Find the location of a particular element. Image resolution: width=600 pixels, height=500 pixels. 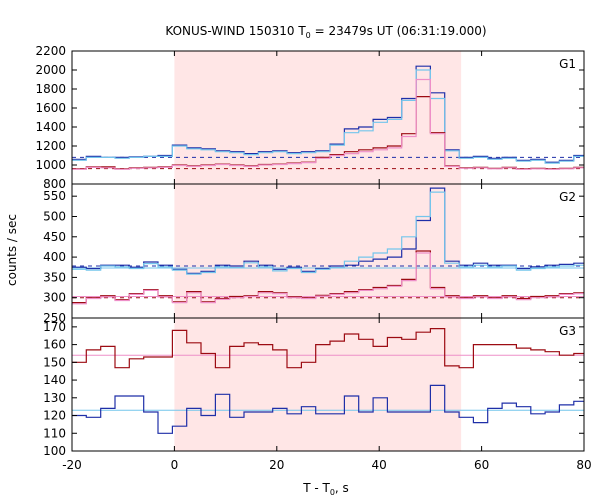

y-tick-label: 350 is located at coordinates (54, 277).